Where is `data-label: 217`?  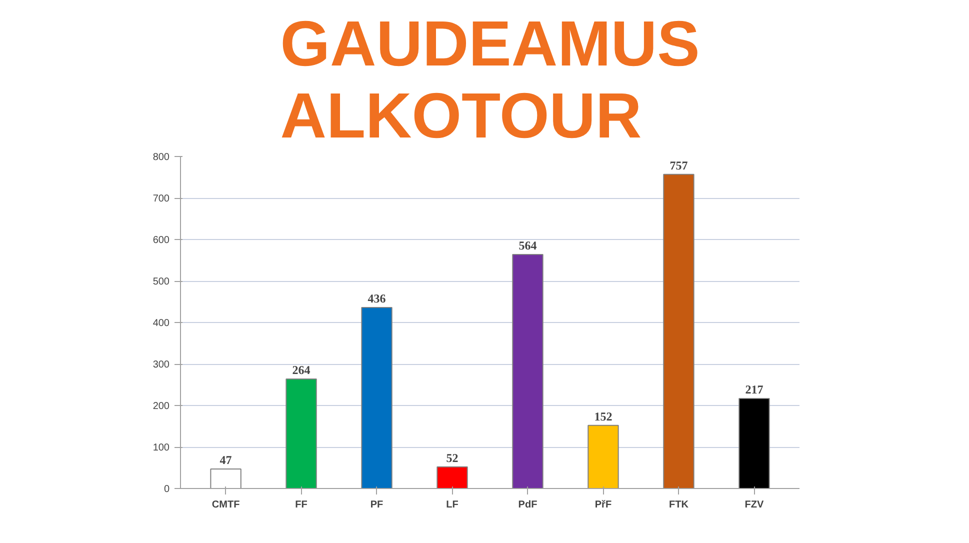
data-label: 217 is located at coordinates (754, 389).